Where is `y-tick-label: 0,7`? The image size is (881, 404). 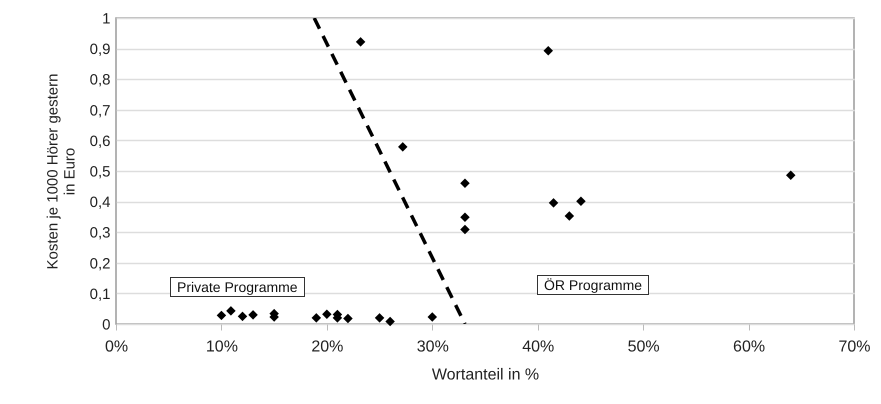 y-tick-label: 0,7 is located at coordinates (100, 111).